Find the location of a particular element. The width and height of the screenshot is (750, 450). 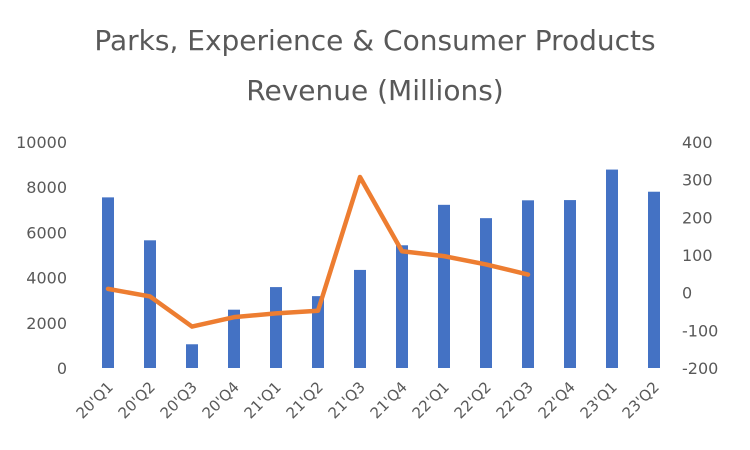

x-tick-label: 22'Q2 is located at coordinates (473, 400).